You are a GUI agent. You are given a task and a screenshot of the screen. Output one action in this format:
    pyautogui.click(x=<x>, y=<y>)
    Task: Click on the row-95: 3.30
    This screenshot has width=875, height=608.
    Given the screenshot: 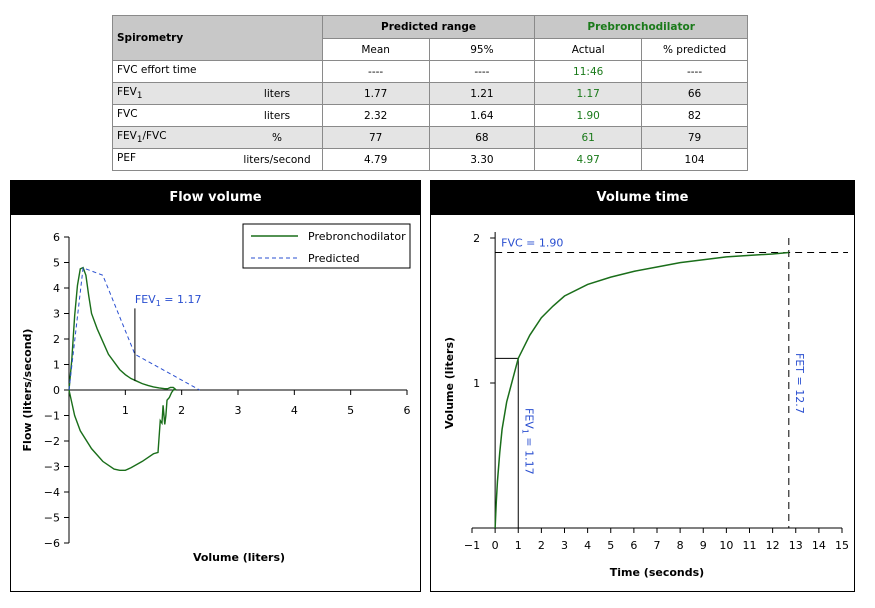 What is the action you would take?
    pyautogui.click(x=482, y=159)
    